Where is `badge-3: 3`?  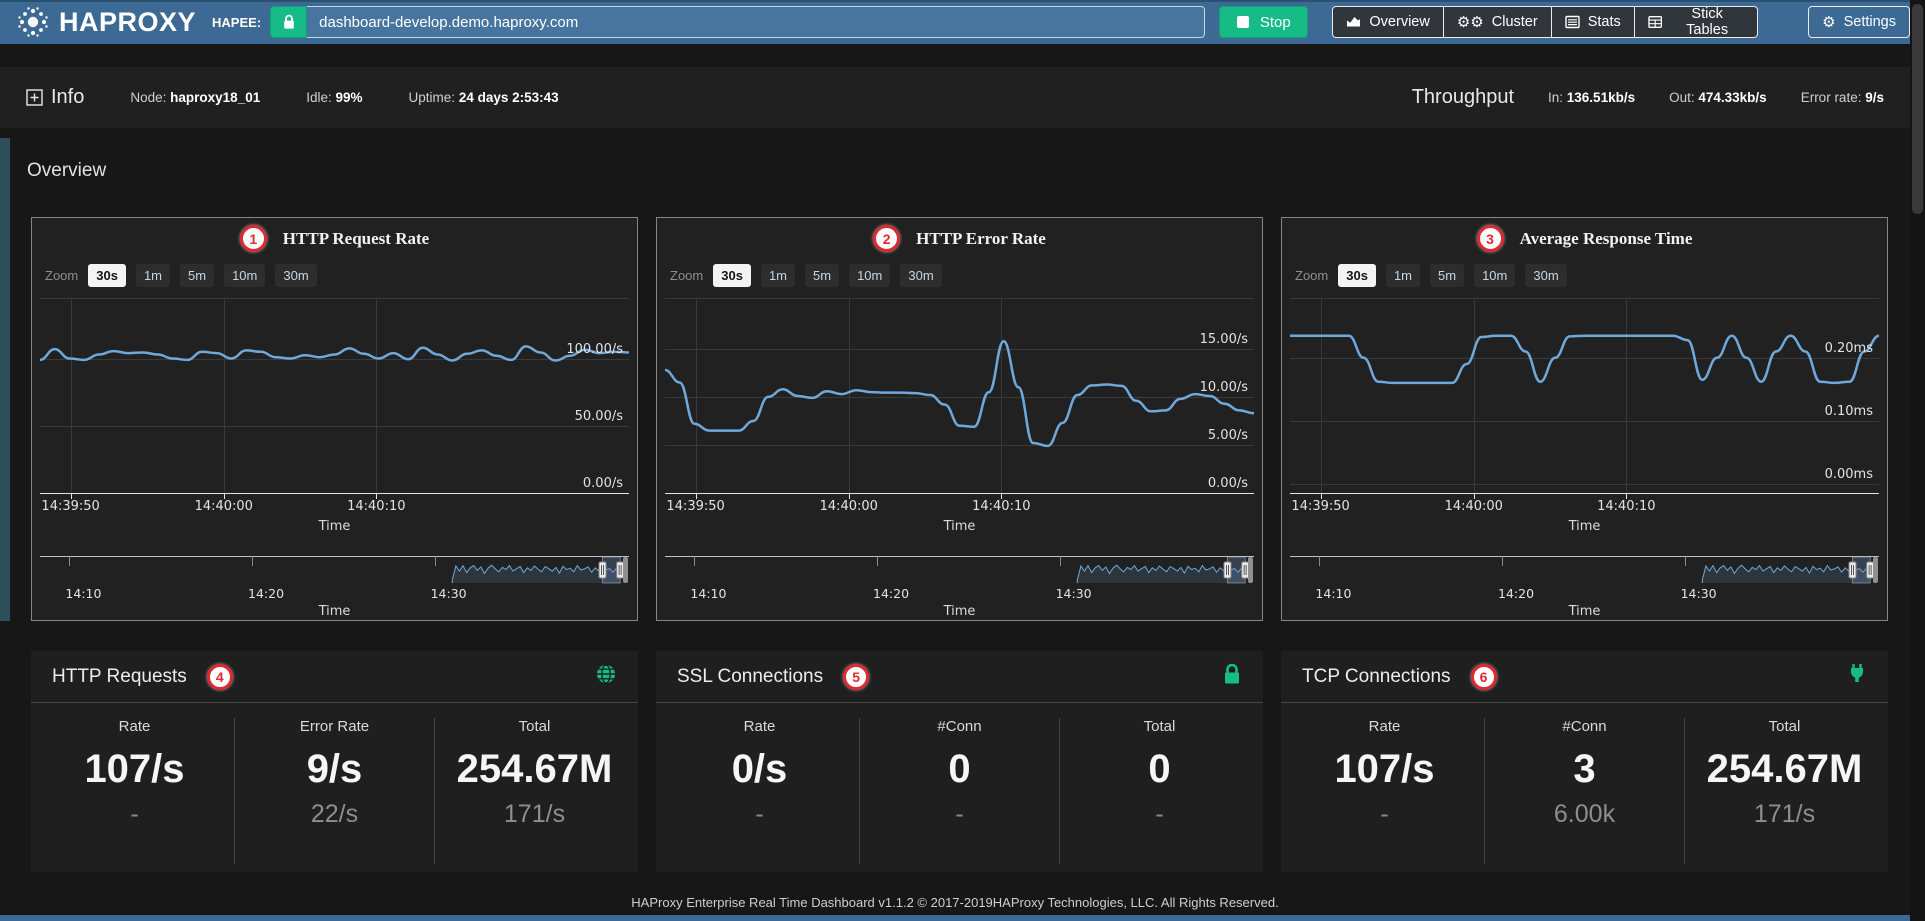 badge-3: 3 is located at coordinates (1490, 238).